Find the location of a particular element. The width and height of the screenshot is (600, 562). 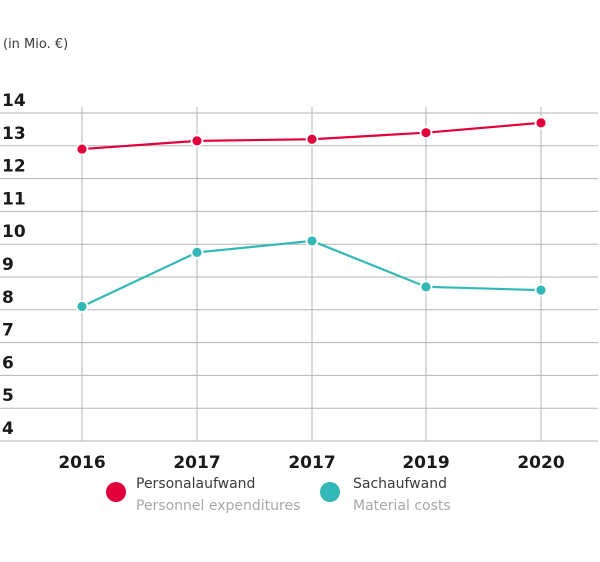

x-axis-ticks: 2016 2017 2017 2019 2020 is located at coordinates (311, 463).